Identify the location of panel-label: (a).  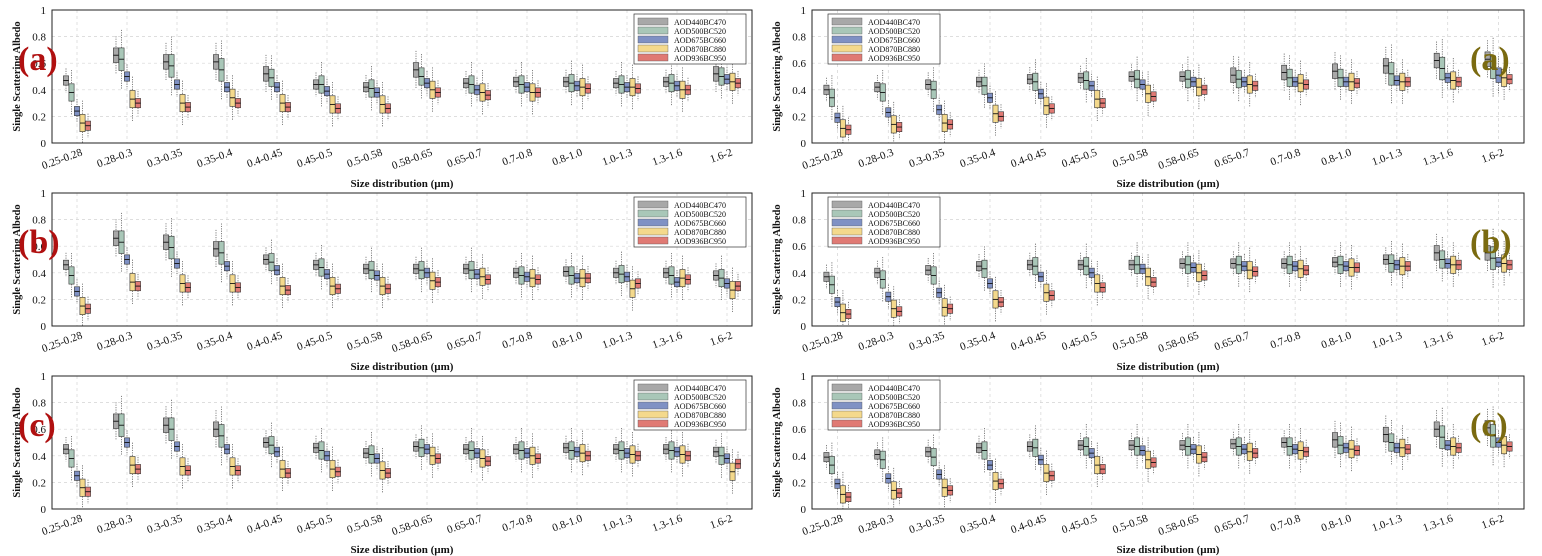
(38, 59).